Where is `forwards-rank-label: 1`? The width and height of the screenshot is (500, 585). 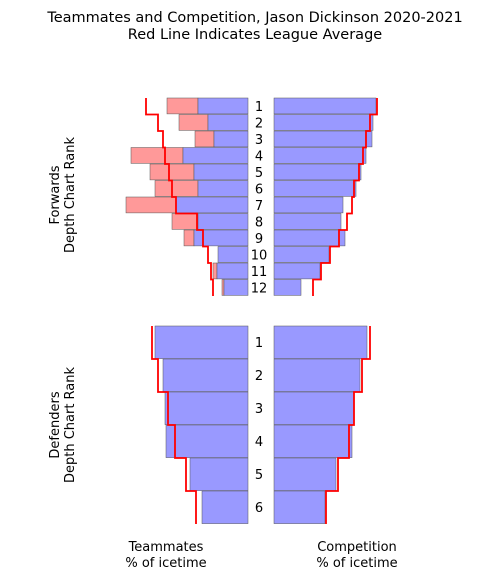 forwards-rank-label: 1 is located at coordinates (259, 107).